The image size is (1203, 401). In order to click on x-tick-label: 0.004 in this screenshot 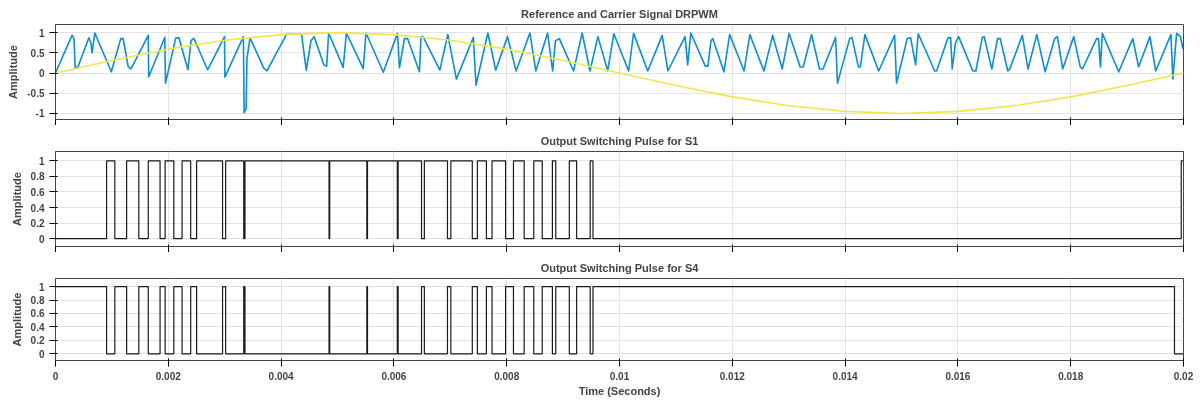, I will do `click(281, 376)`.